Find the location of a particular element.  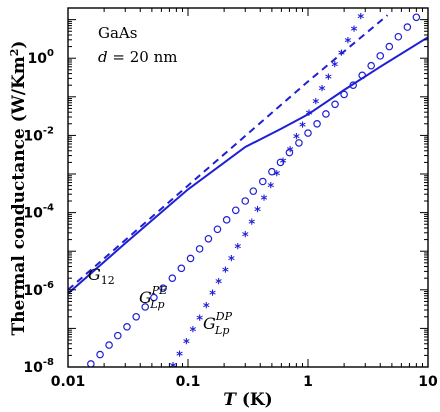

y-tick-label: 10⁻⁸ is located at coordinates (38, 366).